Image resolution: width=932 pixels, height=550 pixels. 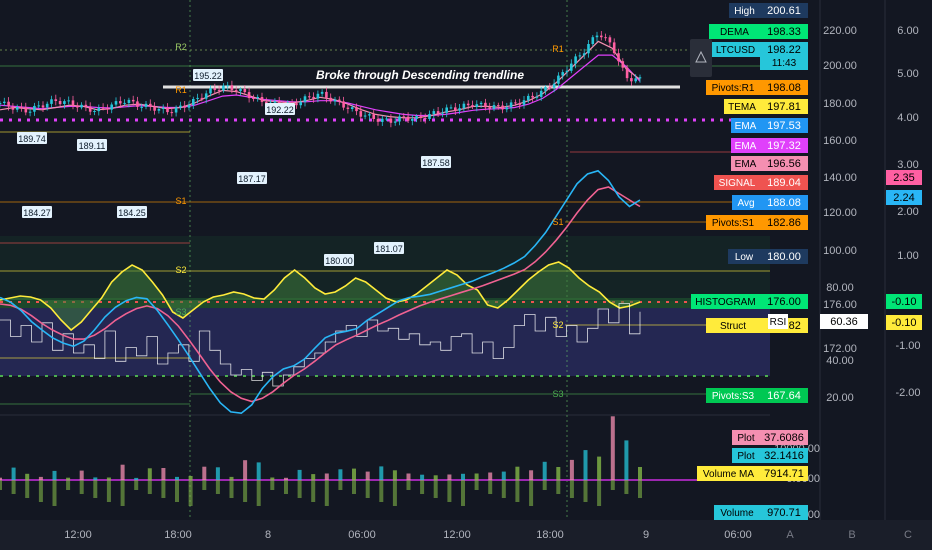 I want to click on series-name: Pivots:R1, so click(x=733, y=88).